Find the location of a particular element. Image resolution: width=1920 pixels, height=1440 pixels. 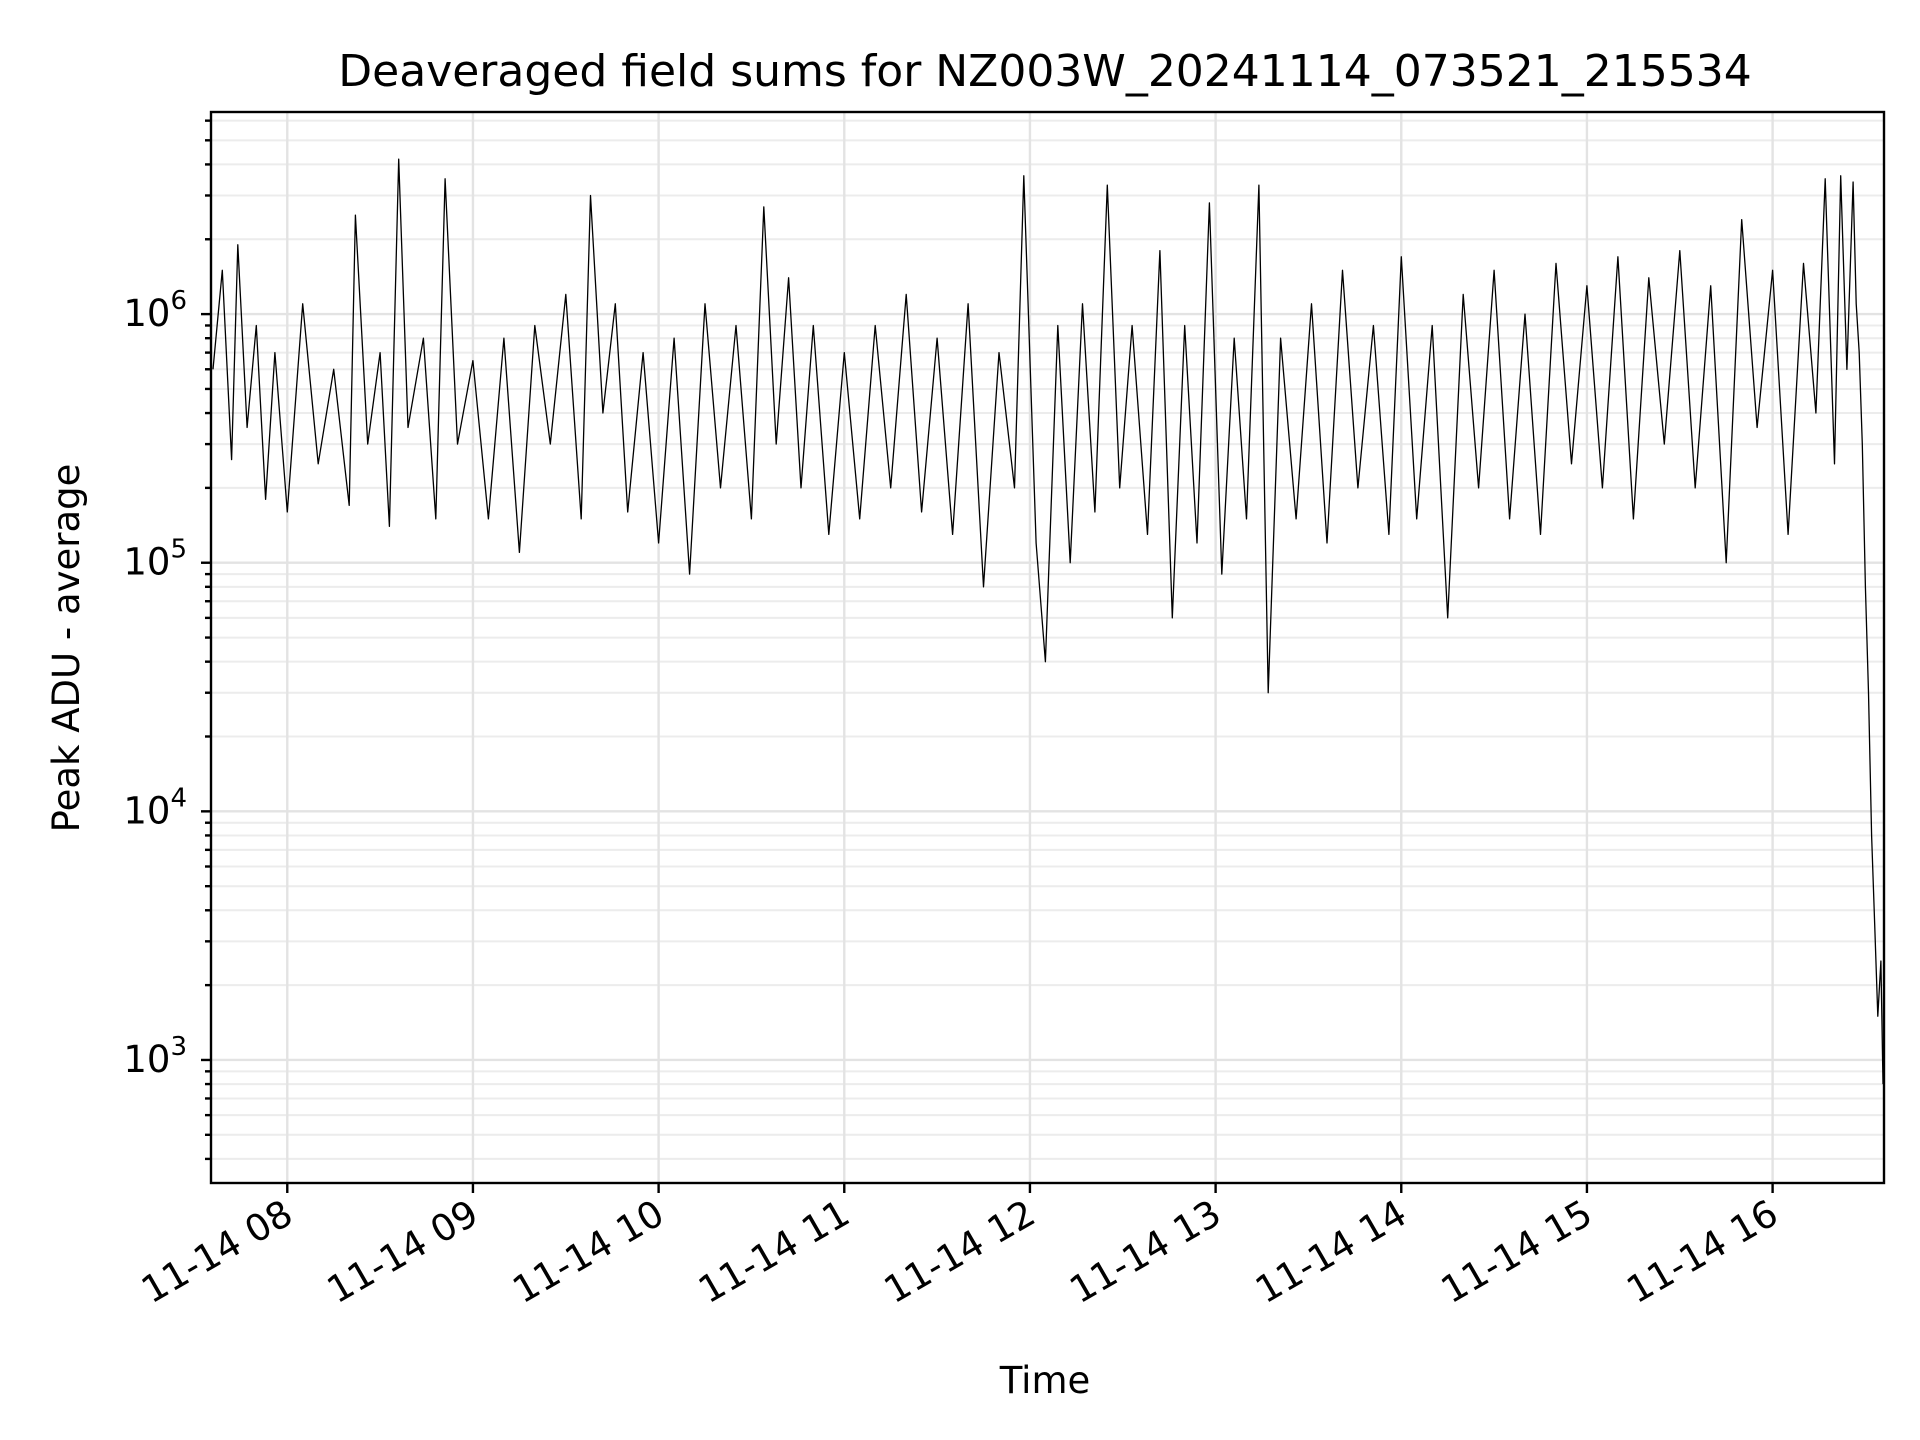

y-tick-label: 10⁴ is located at coordinates (155, 807).